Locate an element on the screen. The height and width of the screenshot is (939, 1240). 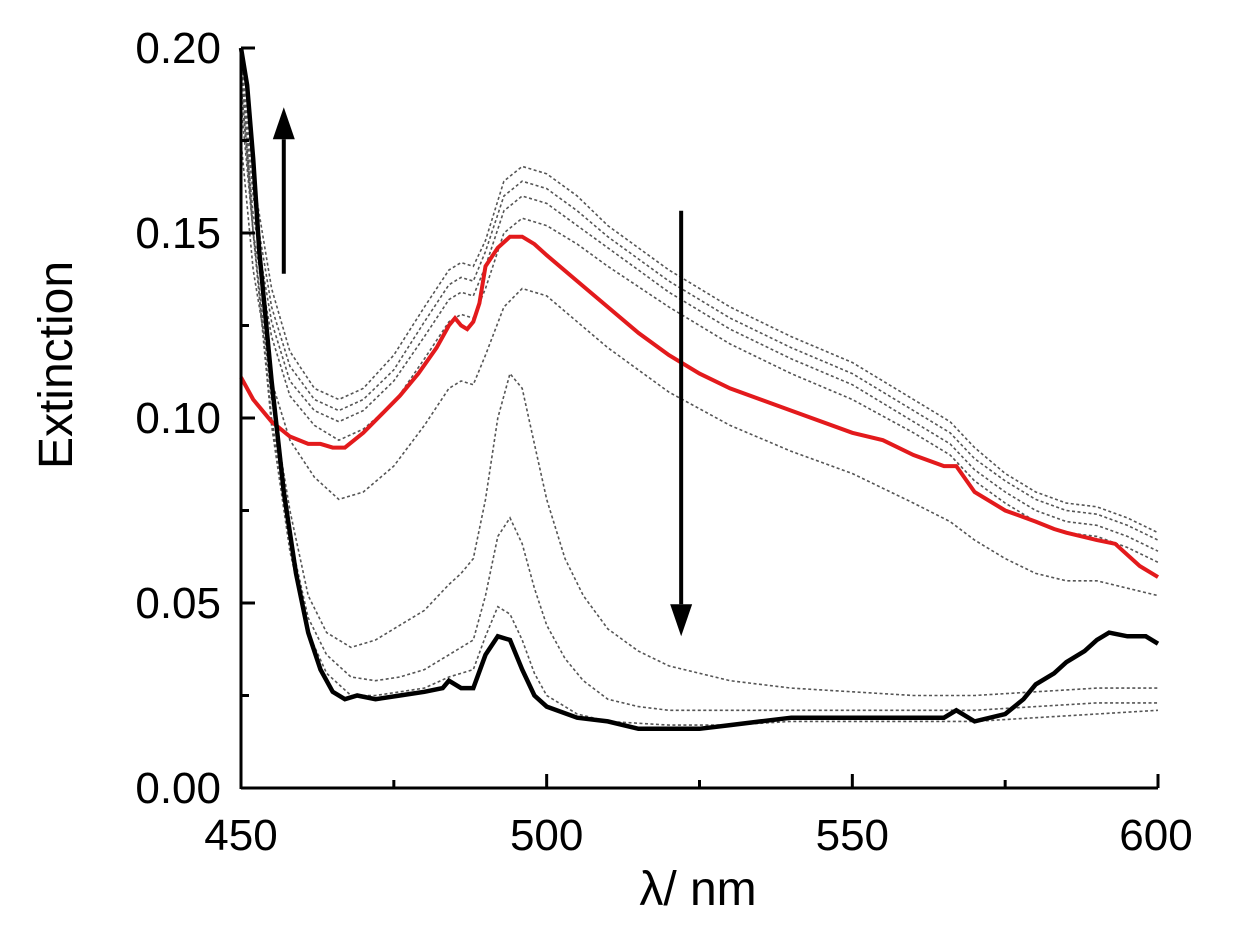
y-tick-label: 0.20 is located at coordinates (178, 48).